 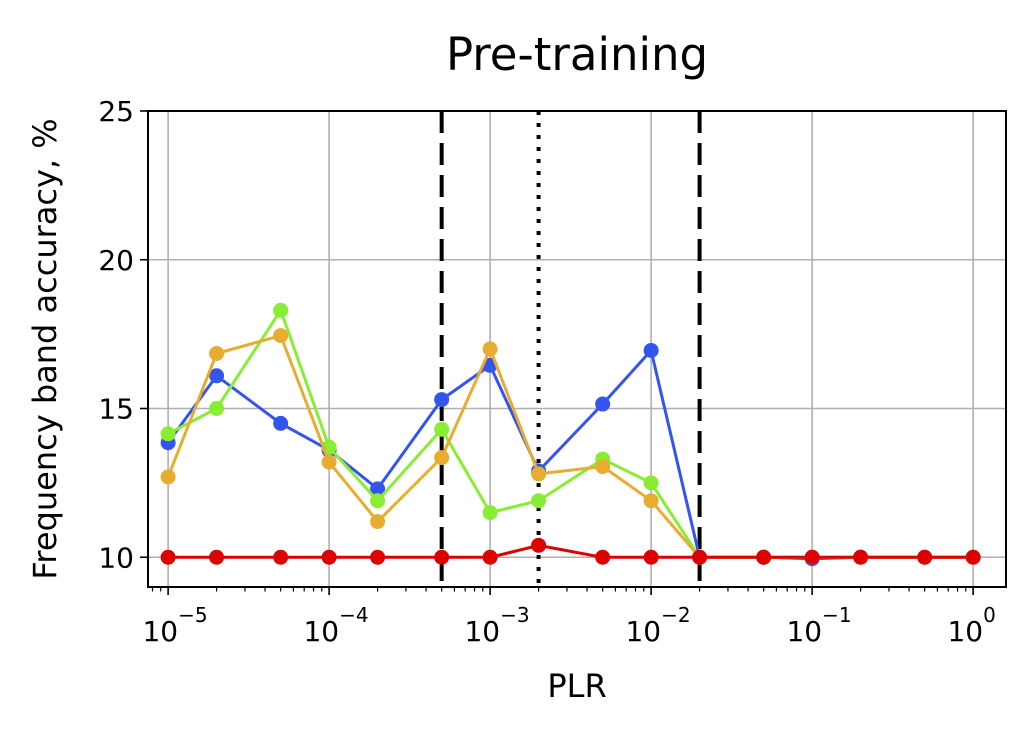 What do you see at coordinates (353, 615) in the screenshot?
I see `x-tick-exponent: −4` at bounding box center [353, 615].